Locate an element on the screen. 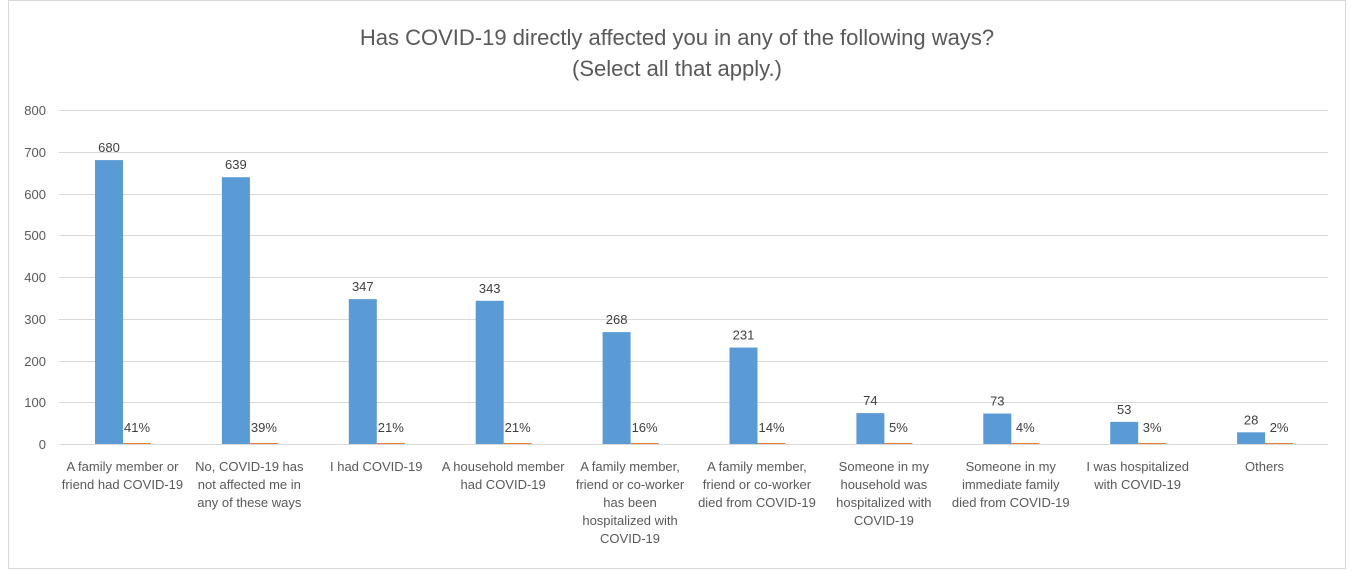 Image resolution: width=1354 pixels, height=571 pixels. data-label-percent: 4% is located at coordinates (1025, 427).